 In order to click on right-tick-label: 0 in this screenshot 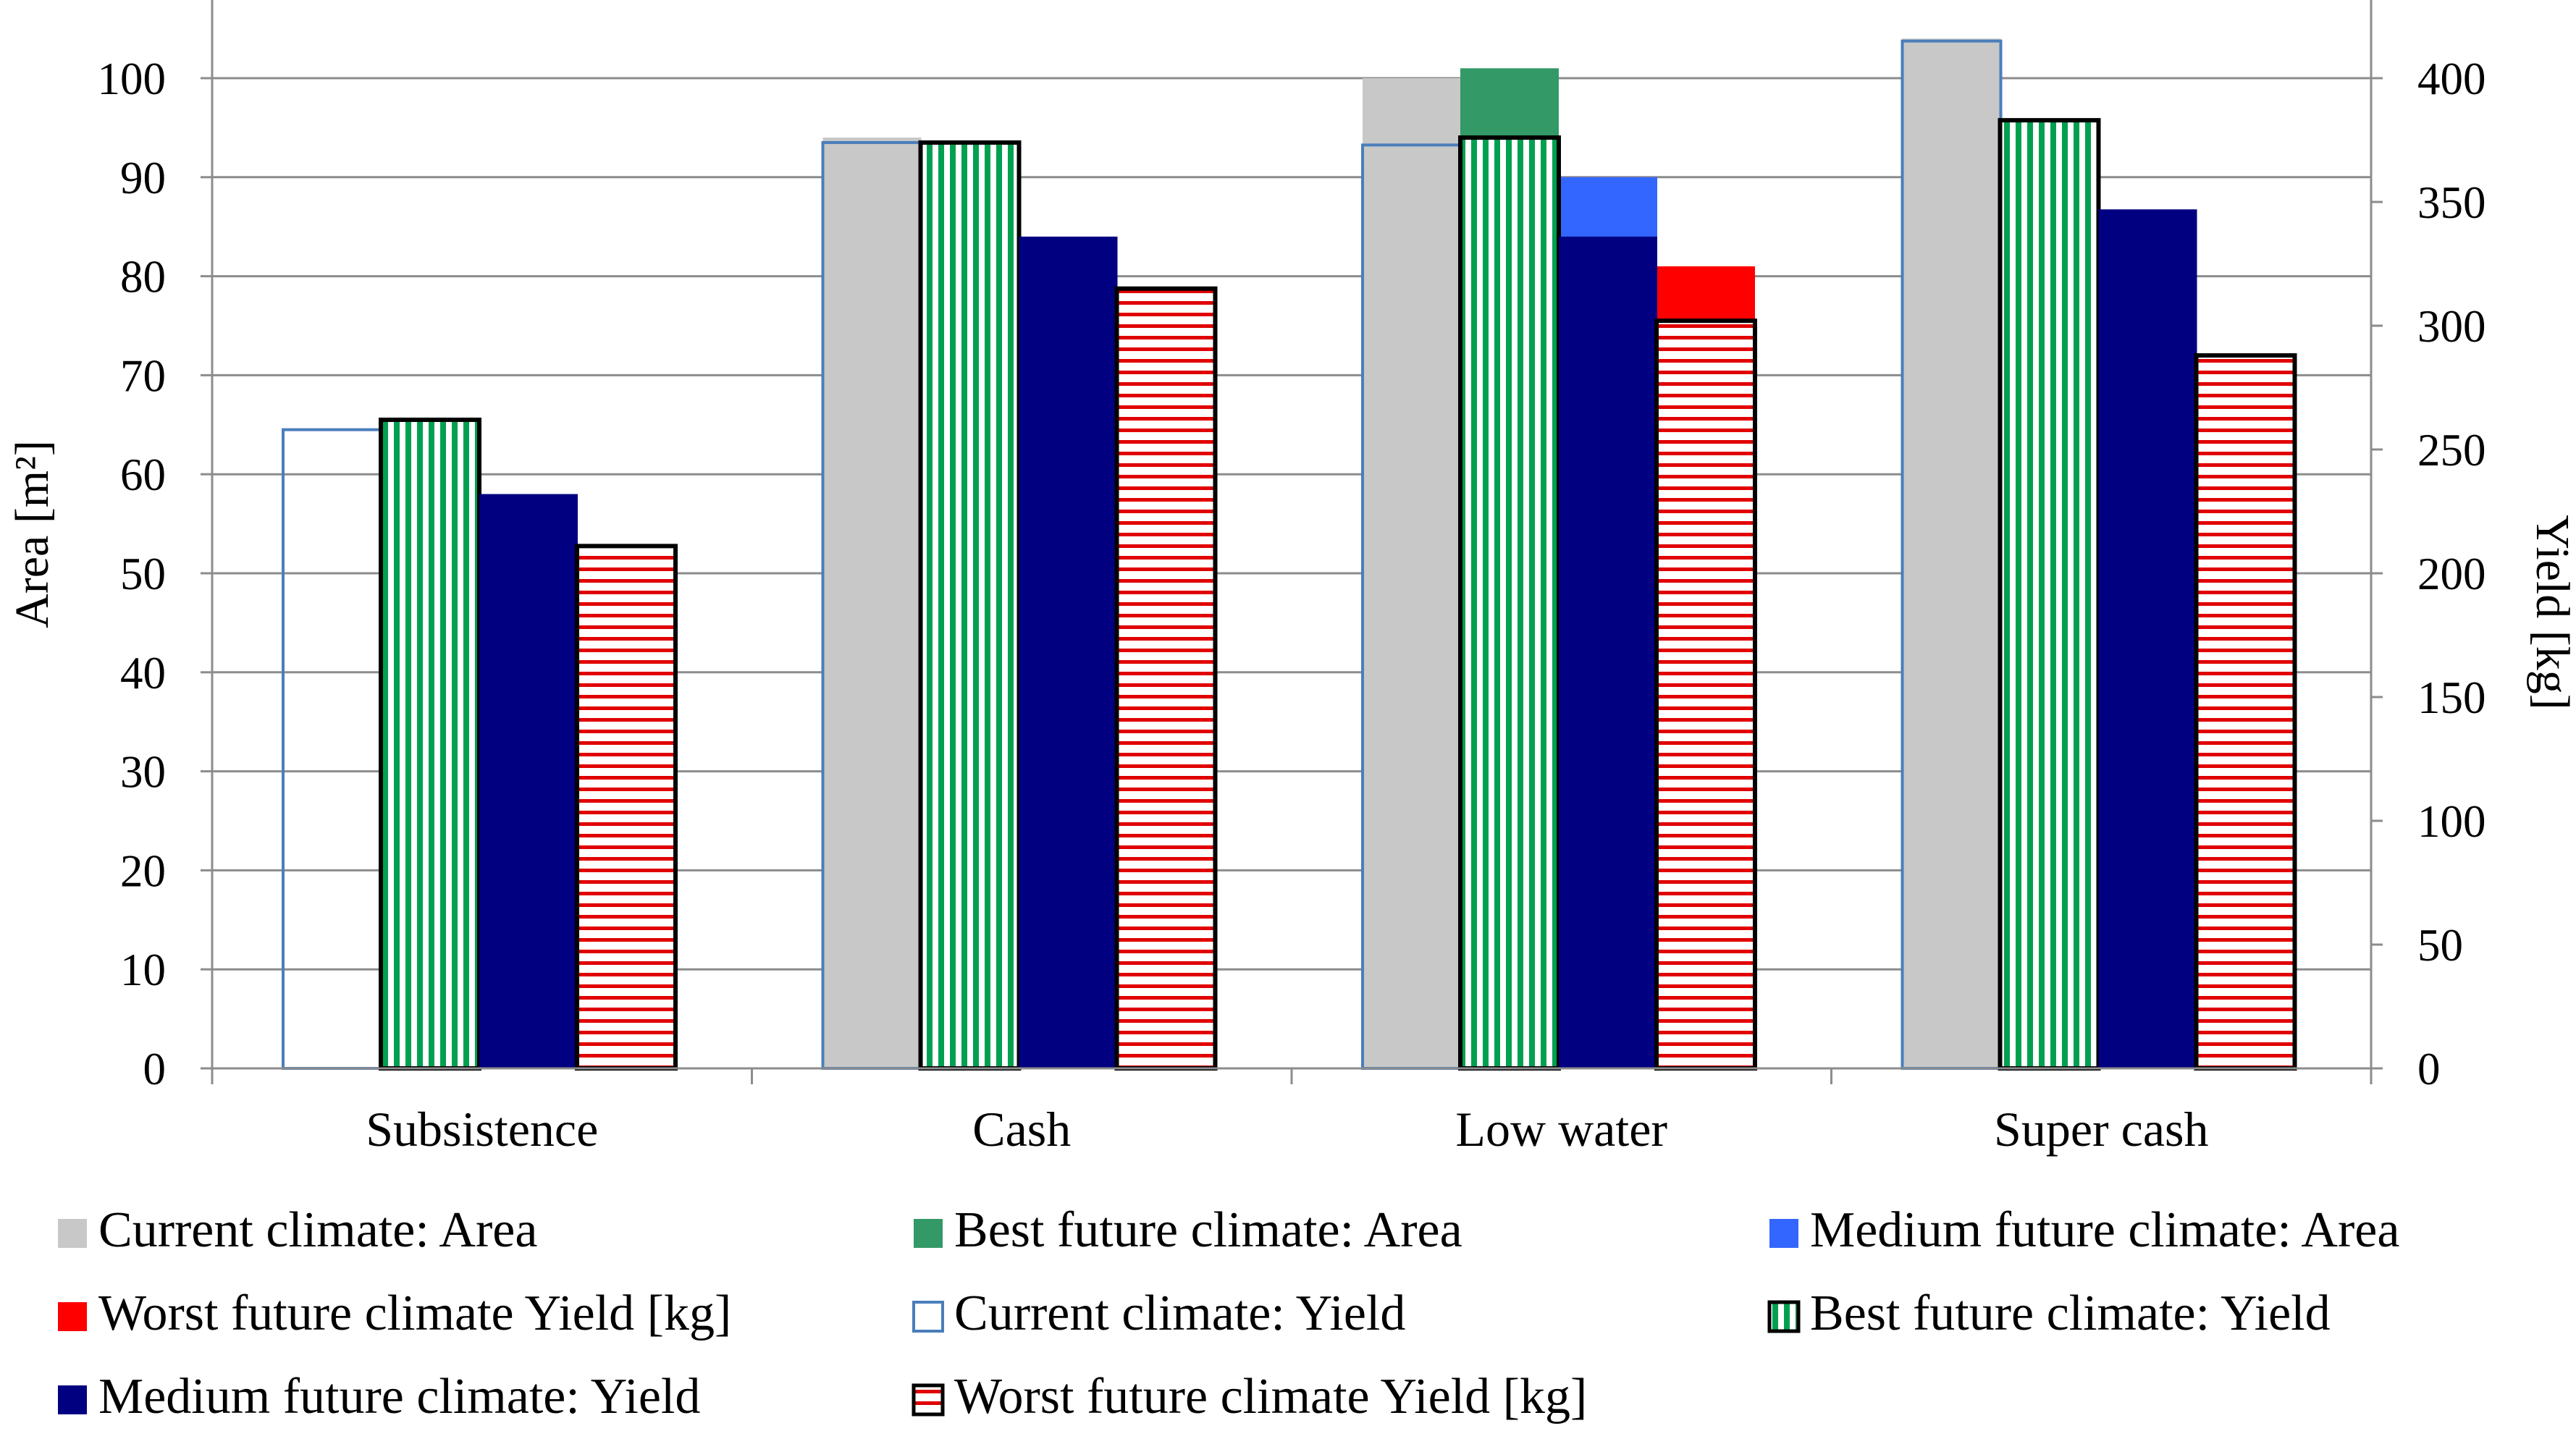, I will do `click(2429, 1069)`.